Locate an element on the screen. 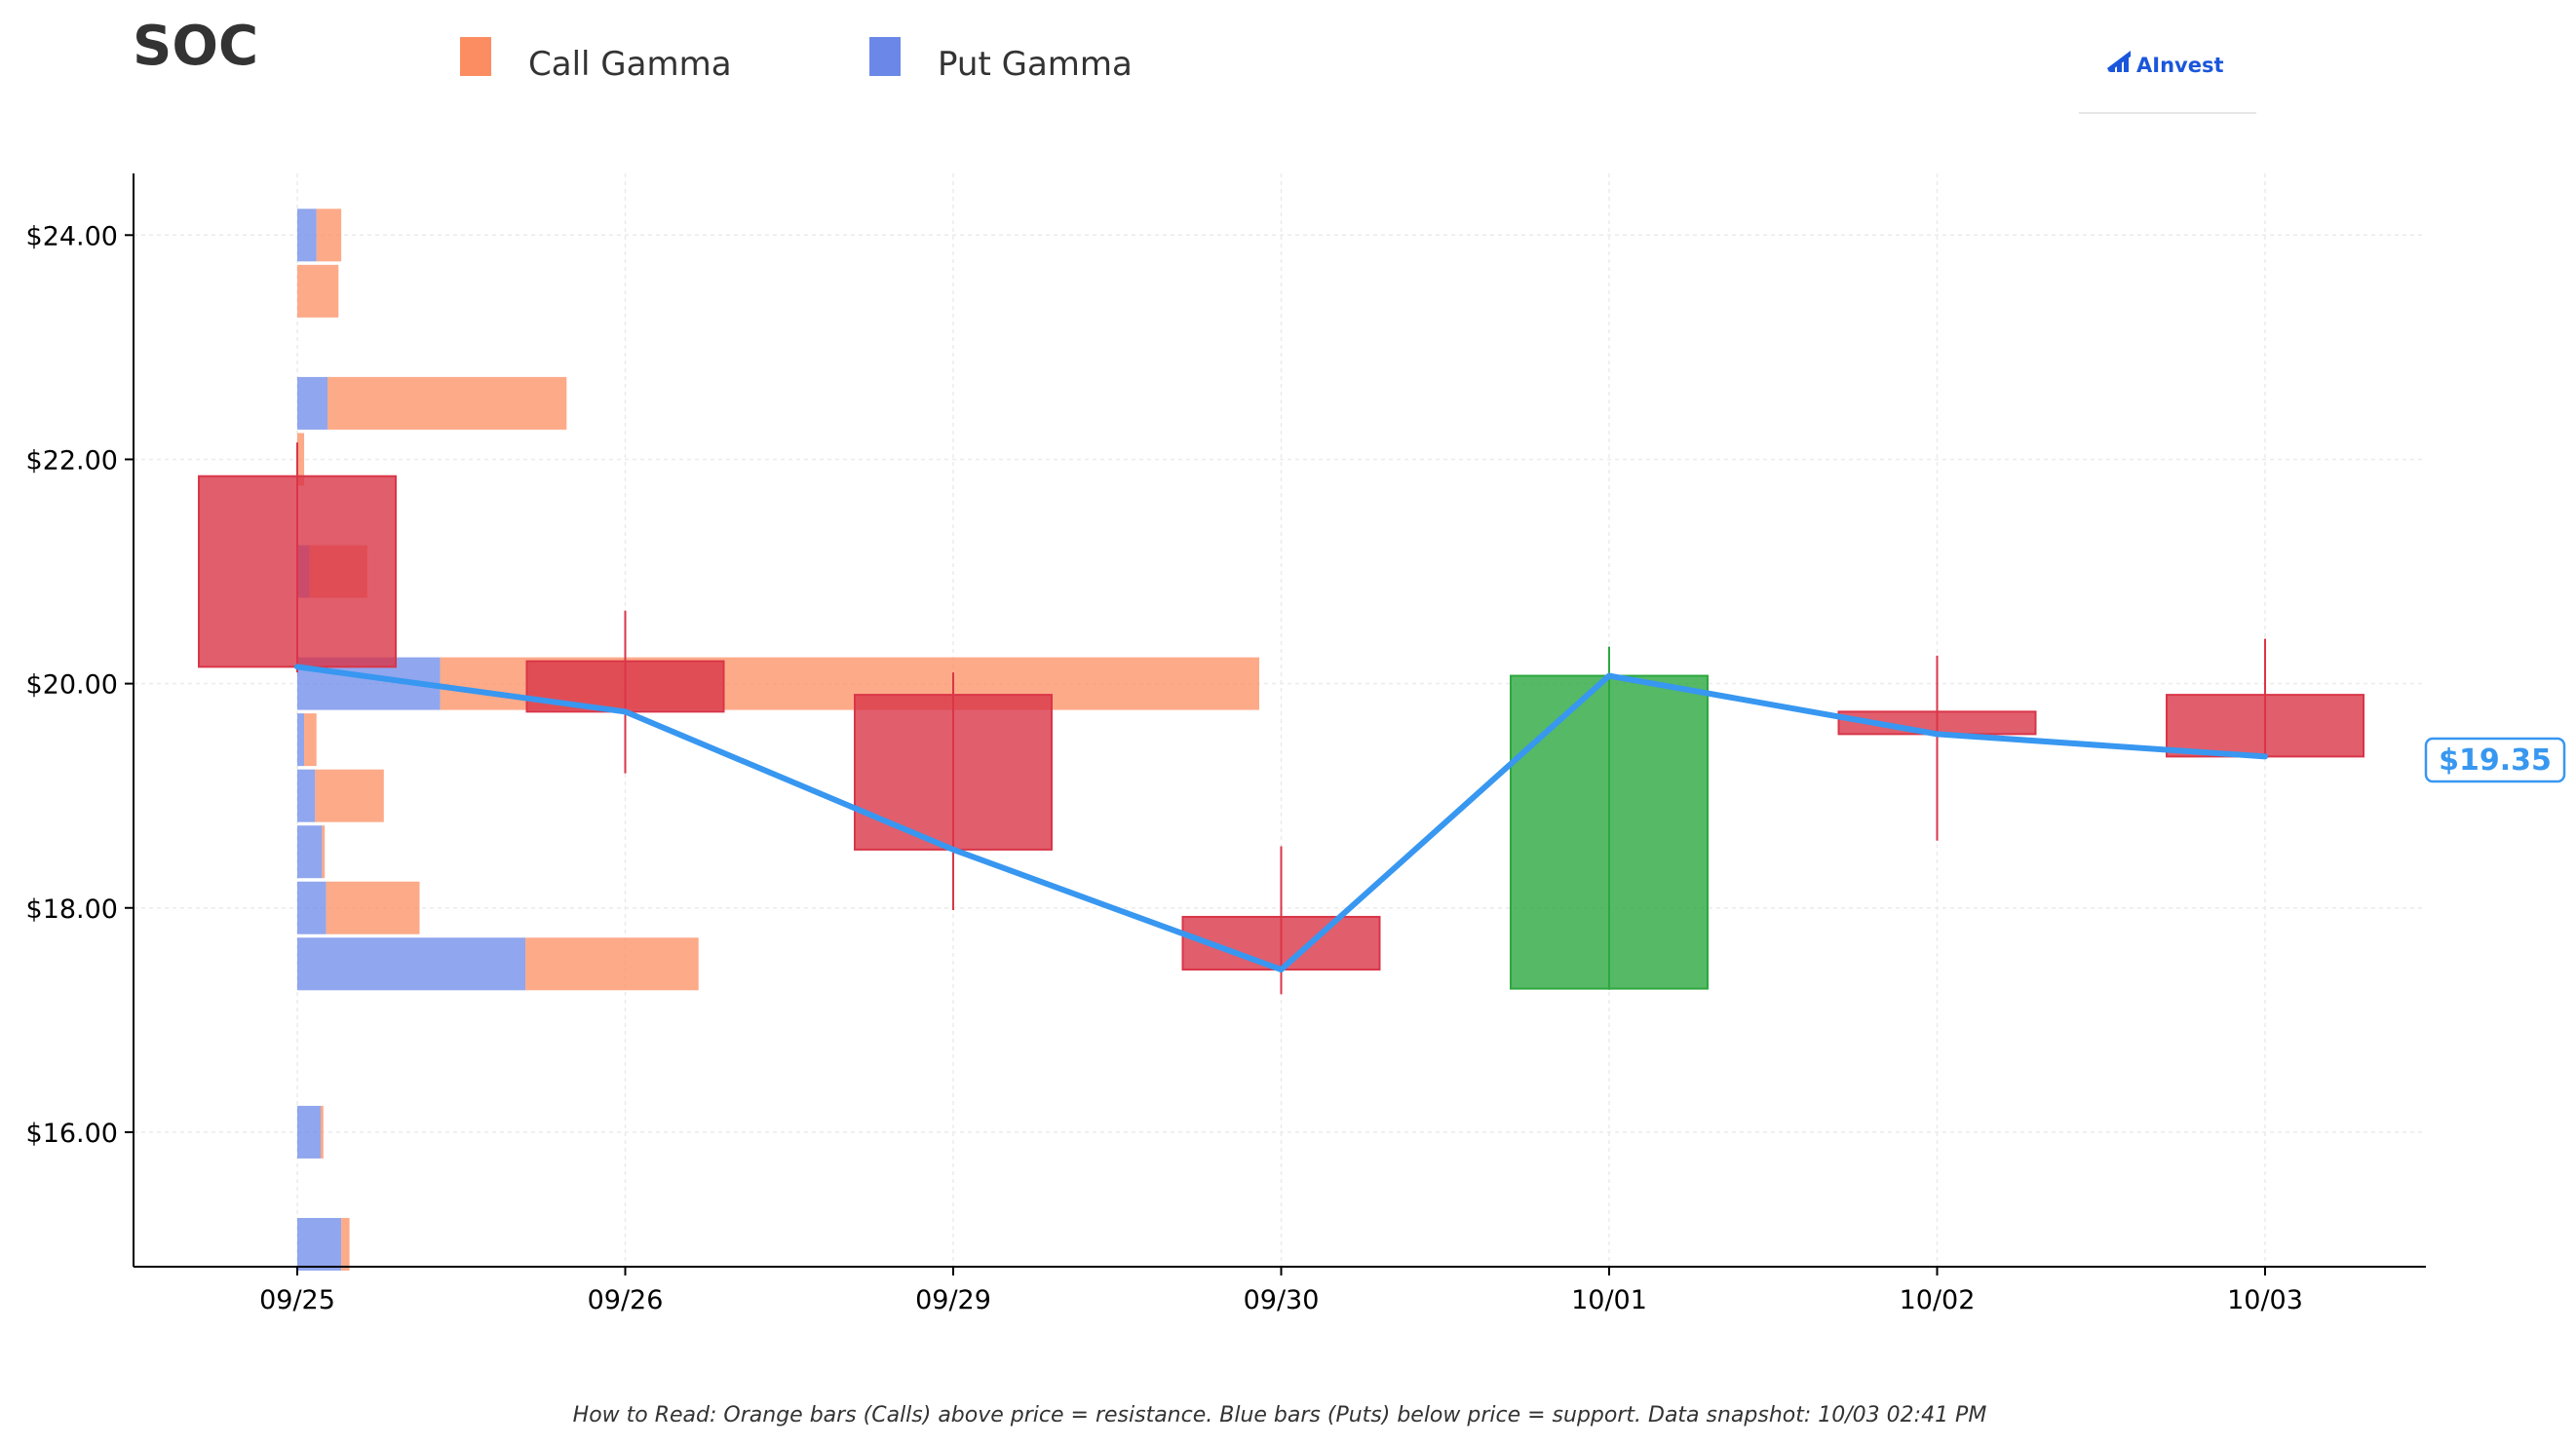 The image size is (2576, 1446). y-tick-label: $16.00 is located at coordinates (72, 1134).